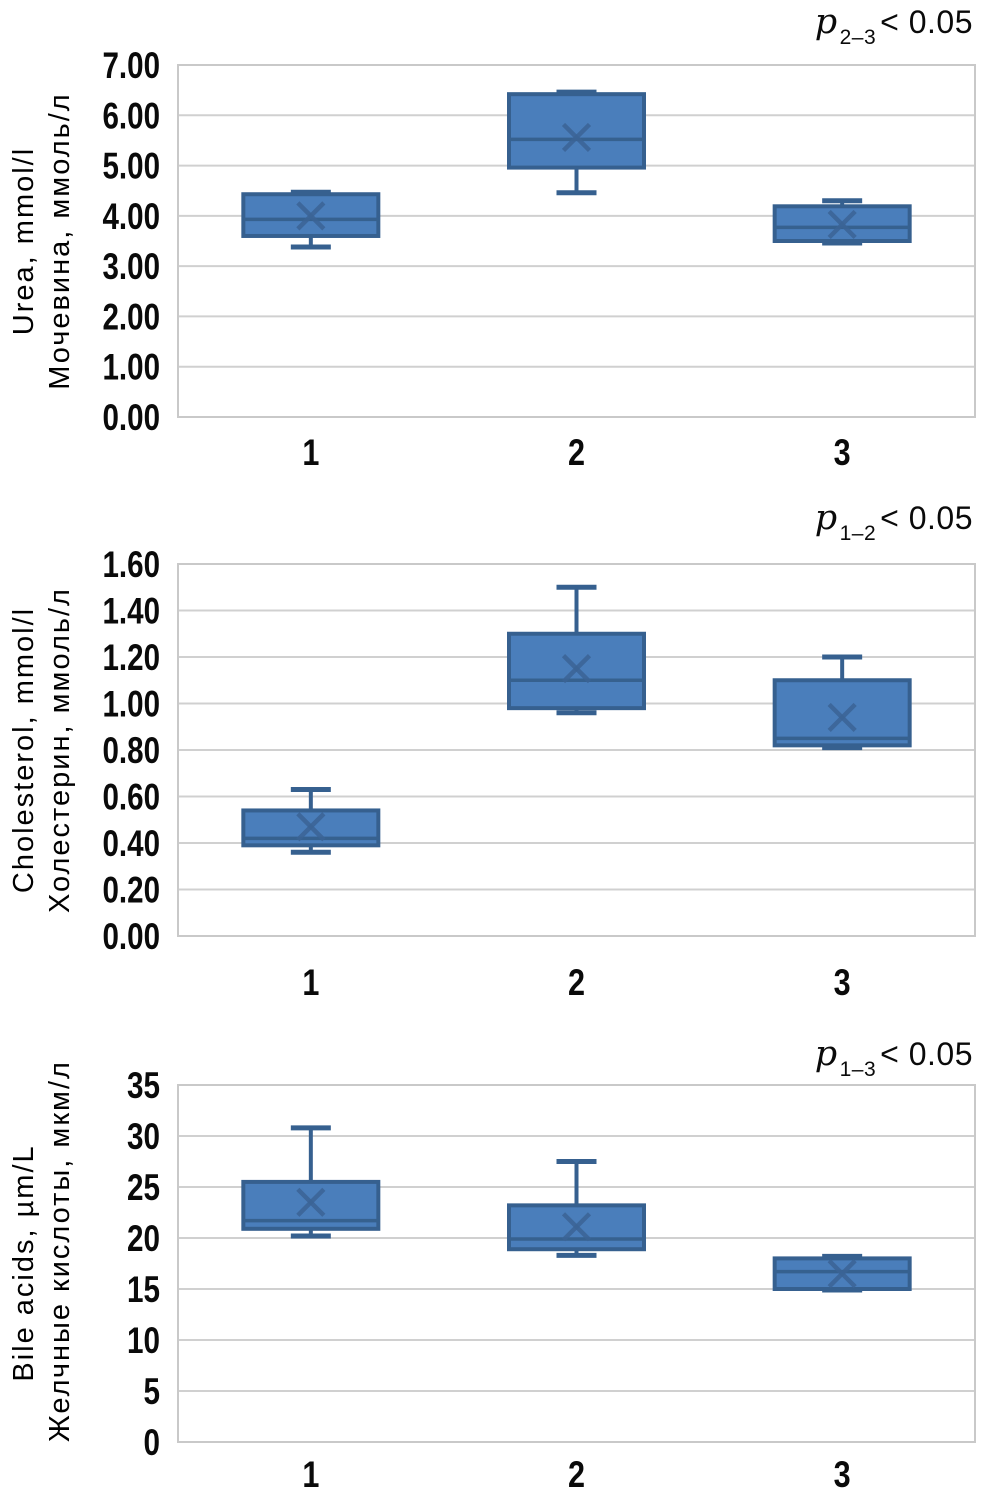 This screenshot has width=981, height=1497. What do you see at coordinates (132, 890) in the screenshot?
I see `y-tick-label: 0.20` at bounding box center [132, 890].